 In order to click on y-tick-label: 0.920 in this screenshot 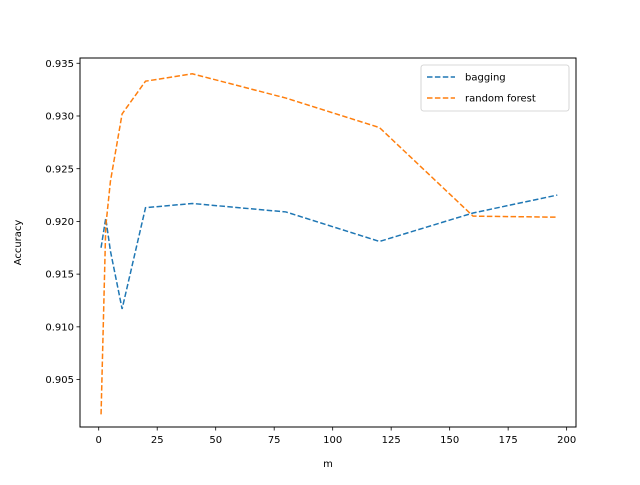, I will do `click(59, 222)`.